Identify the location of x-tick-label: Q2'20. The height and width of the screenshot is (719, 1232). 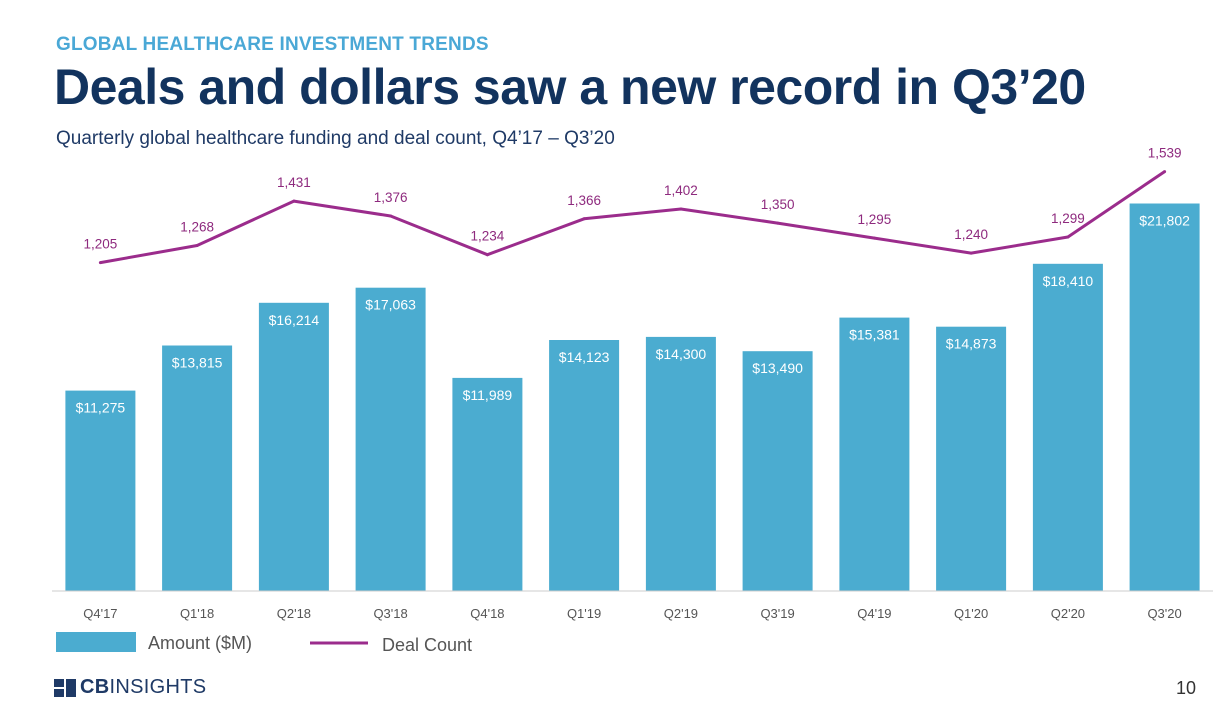
(1068, 613).